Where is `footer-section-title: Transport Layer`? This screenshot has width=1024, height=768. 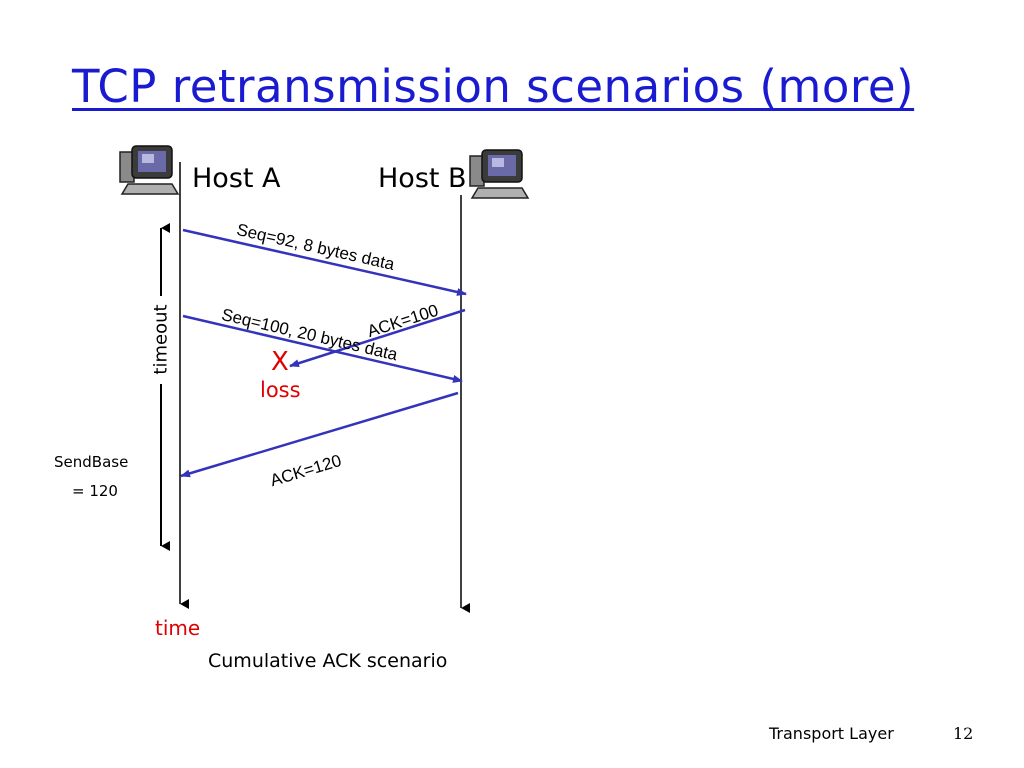 footer-section-title: Transport Layer is located at coordinates (831, 733).